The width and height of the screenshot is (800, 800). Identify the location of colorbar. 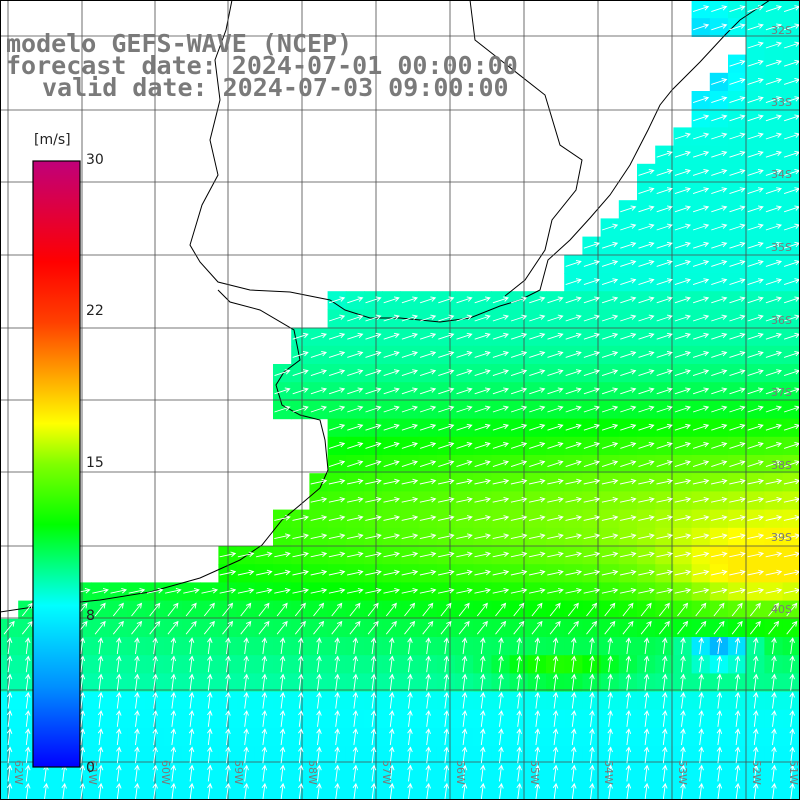
(56, 464).